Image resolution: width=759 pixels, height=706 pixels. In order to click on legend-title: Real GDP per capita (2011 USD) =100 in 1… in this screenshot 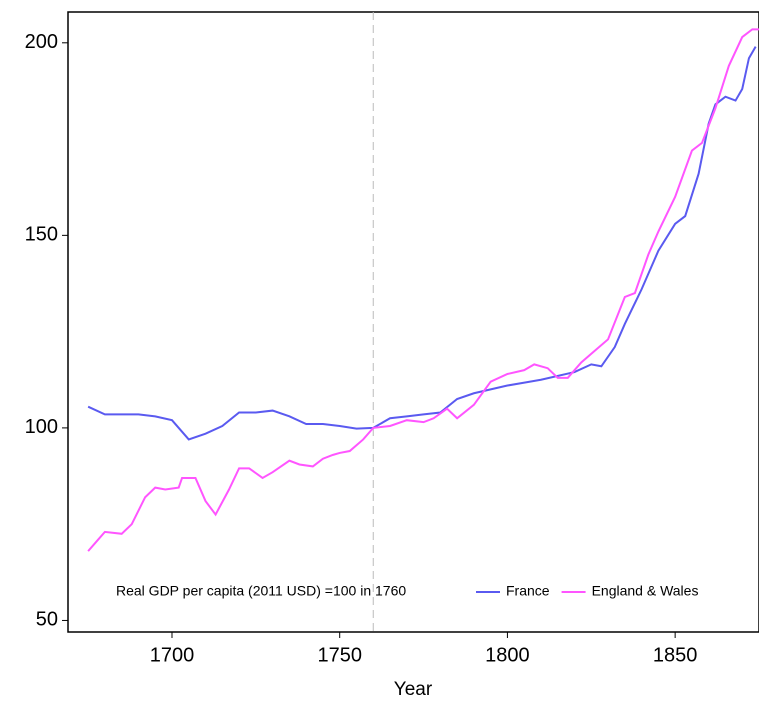, I will do `click(261, 591)`.